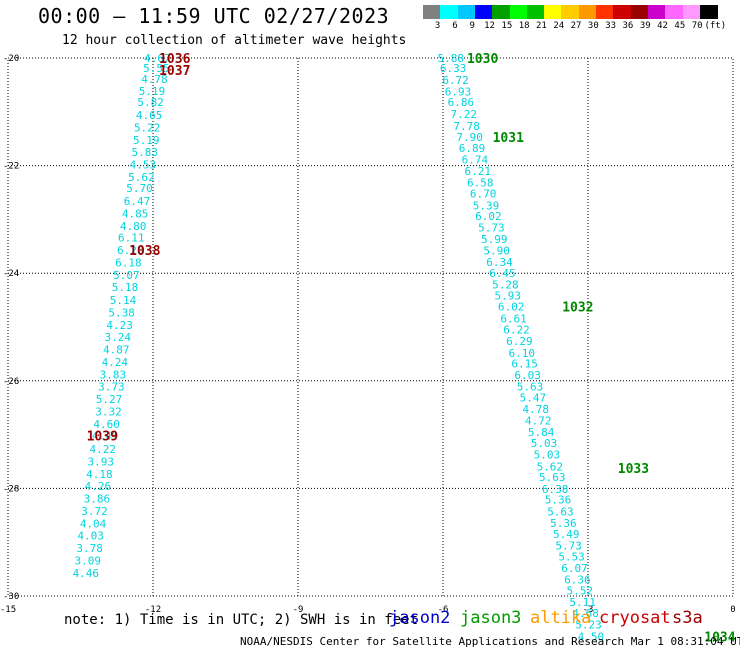  Describe the element at coordinates (559, 26) in the screenshot. I see `color-scale-label: 24` at that location.